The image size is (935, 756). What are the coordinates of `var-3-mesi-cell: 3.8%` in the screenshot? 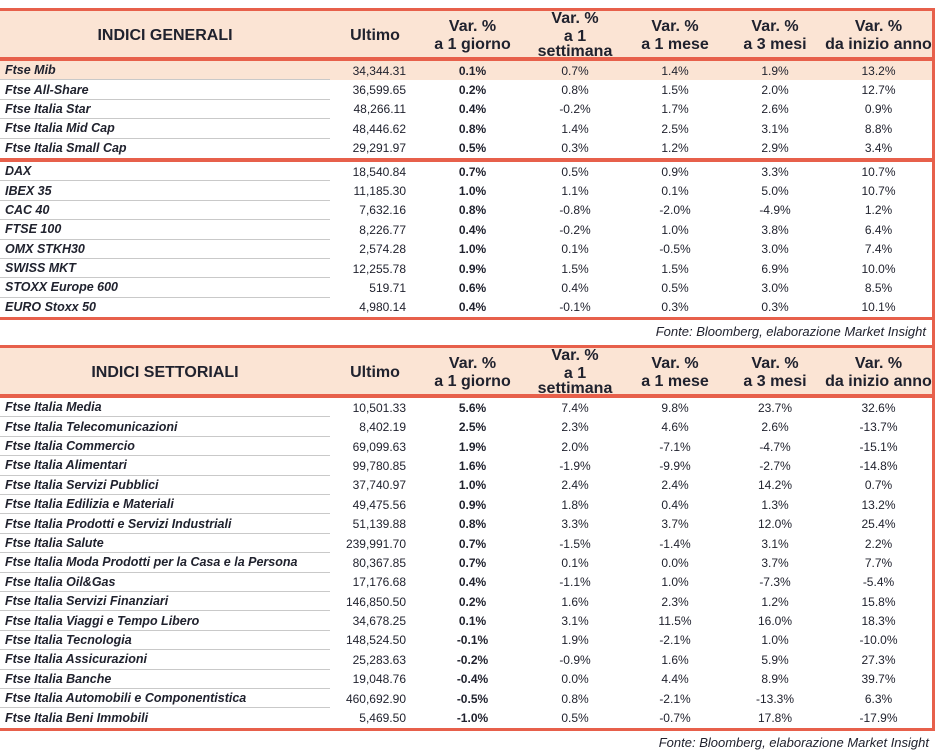 It's located at (775, 229).